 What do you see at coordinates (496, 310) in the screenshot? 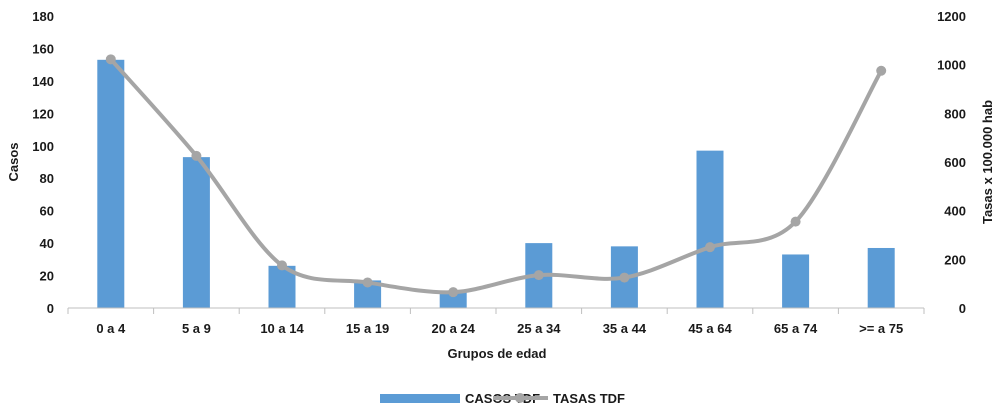
I see `x-axis` at bounding box center [496, 310].